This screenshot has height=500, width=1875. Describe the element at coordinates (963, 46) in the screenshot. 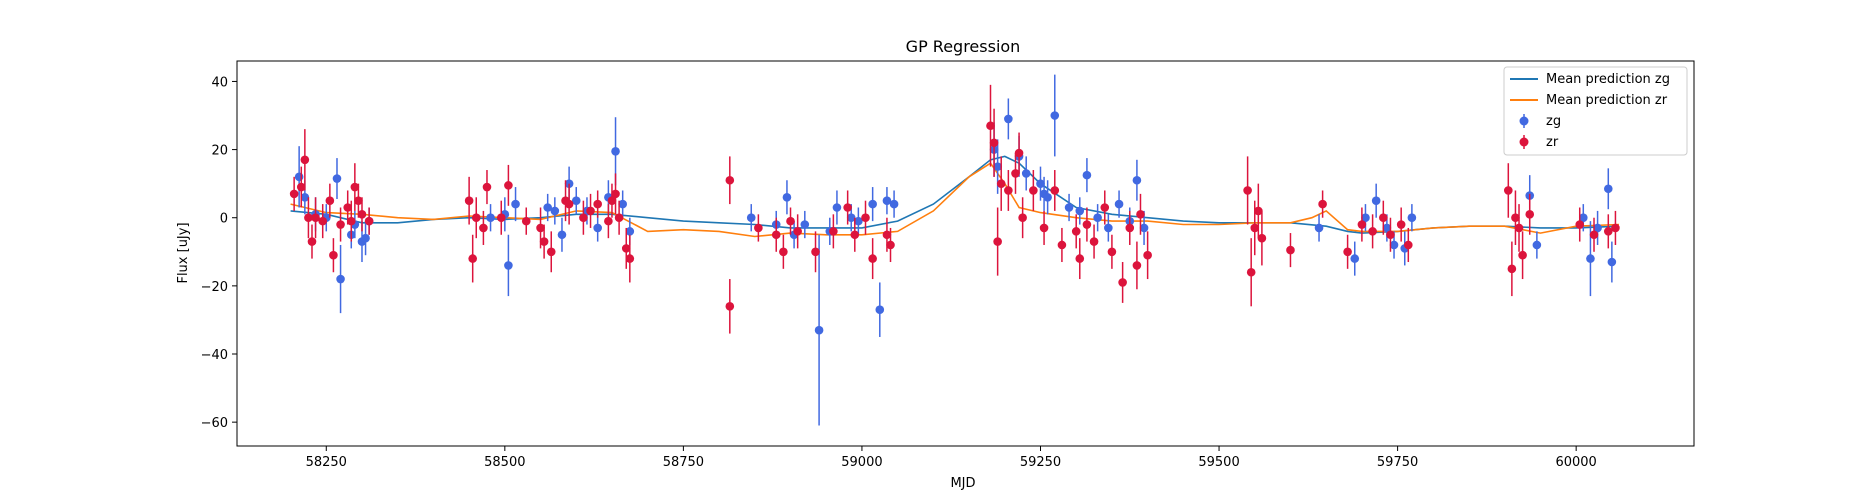

I see `chart-title: GP Regression` at that location.